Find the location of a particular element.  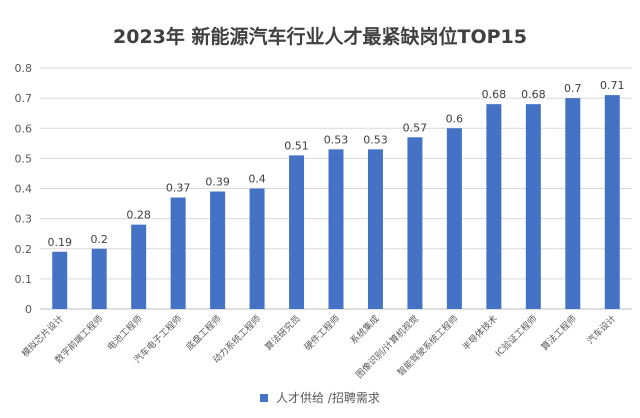

data-label: 0.7 is located at coordinates (573, 88).